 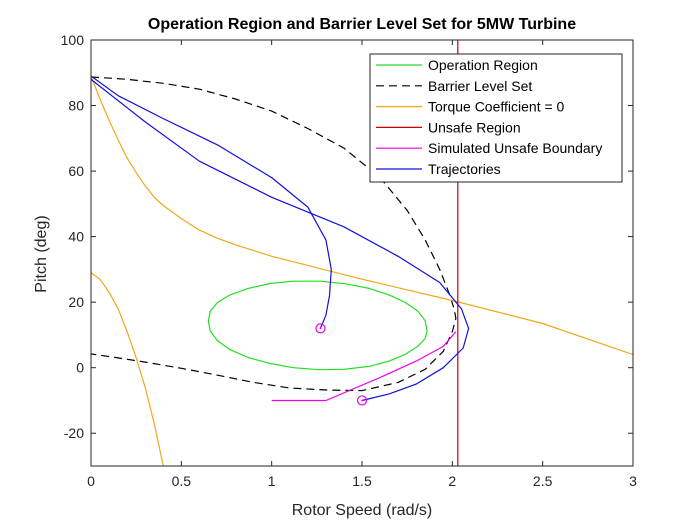 I want to click on x-tick-label: 3, so click(x=633, y=481).